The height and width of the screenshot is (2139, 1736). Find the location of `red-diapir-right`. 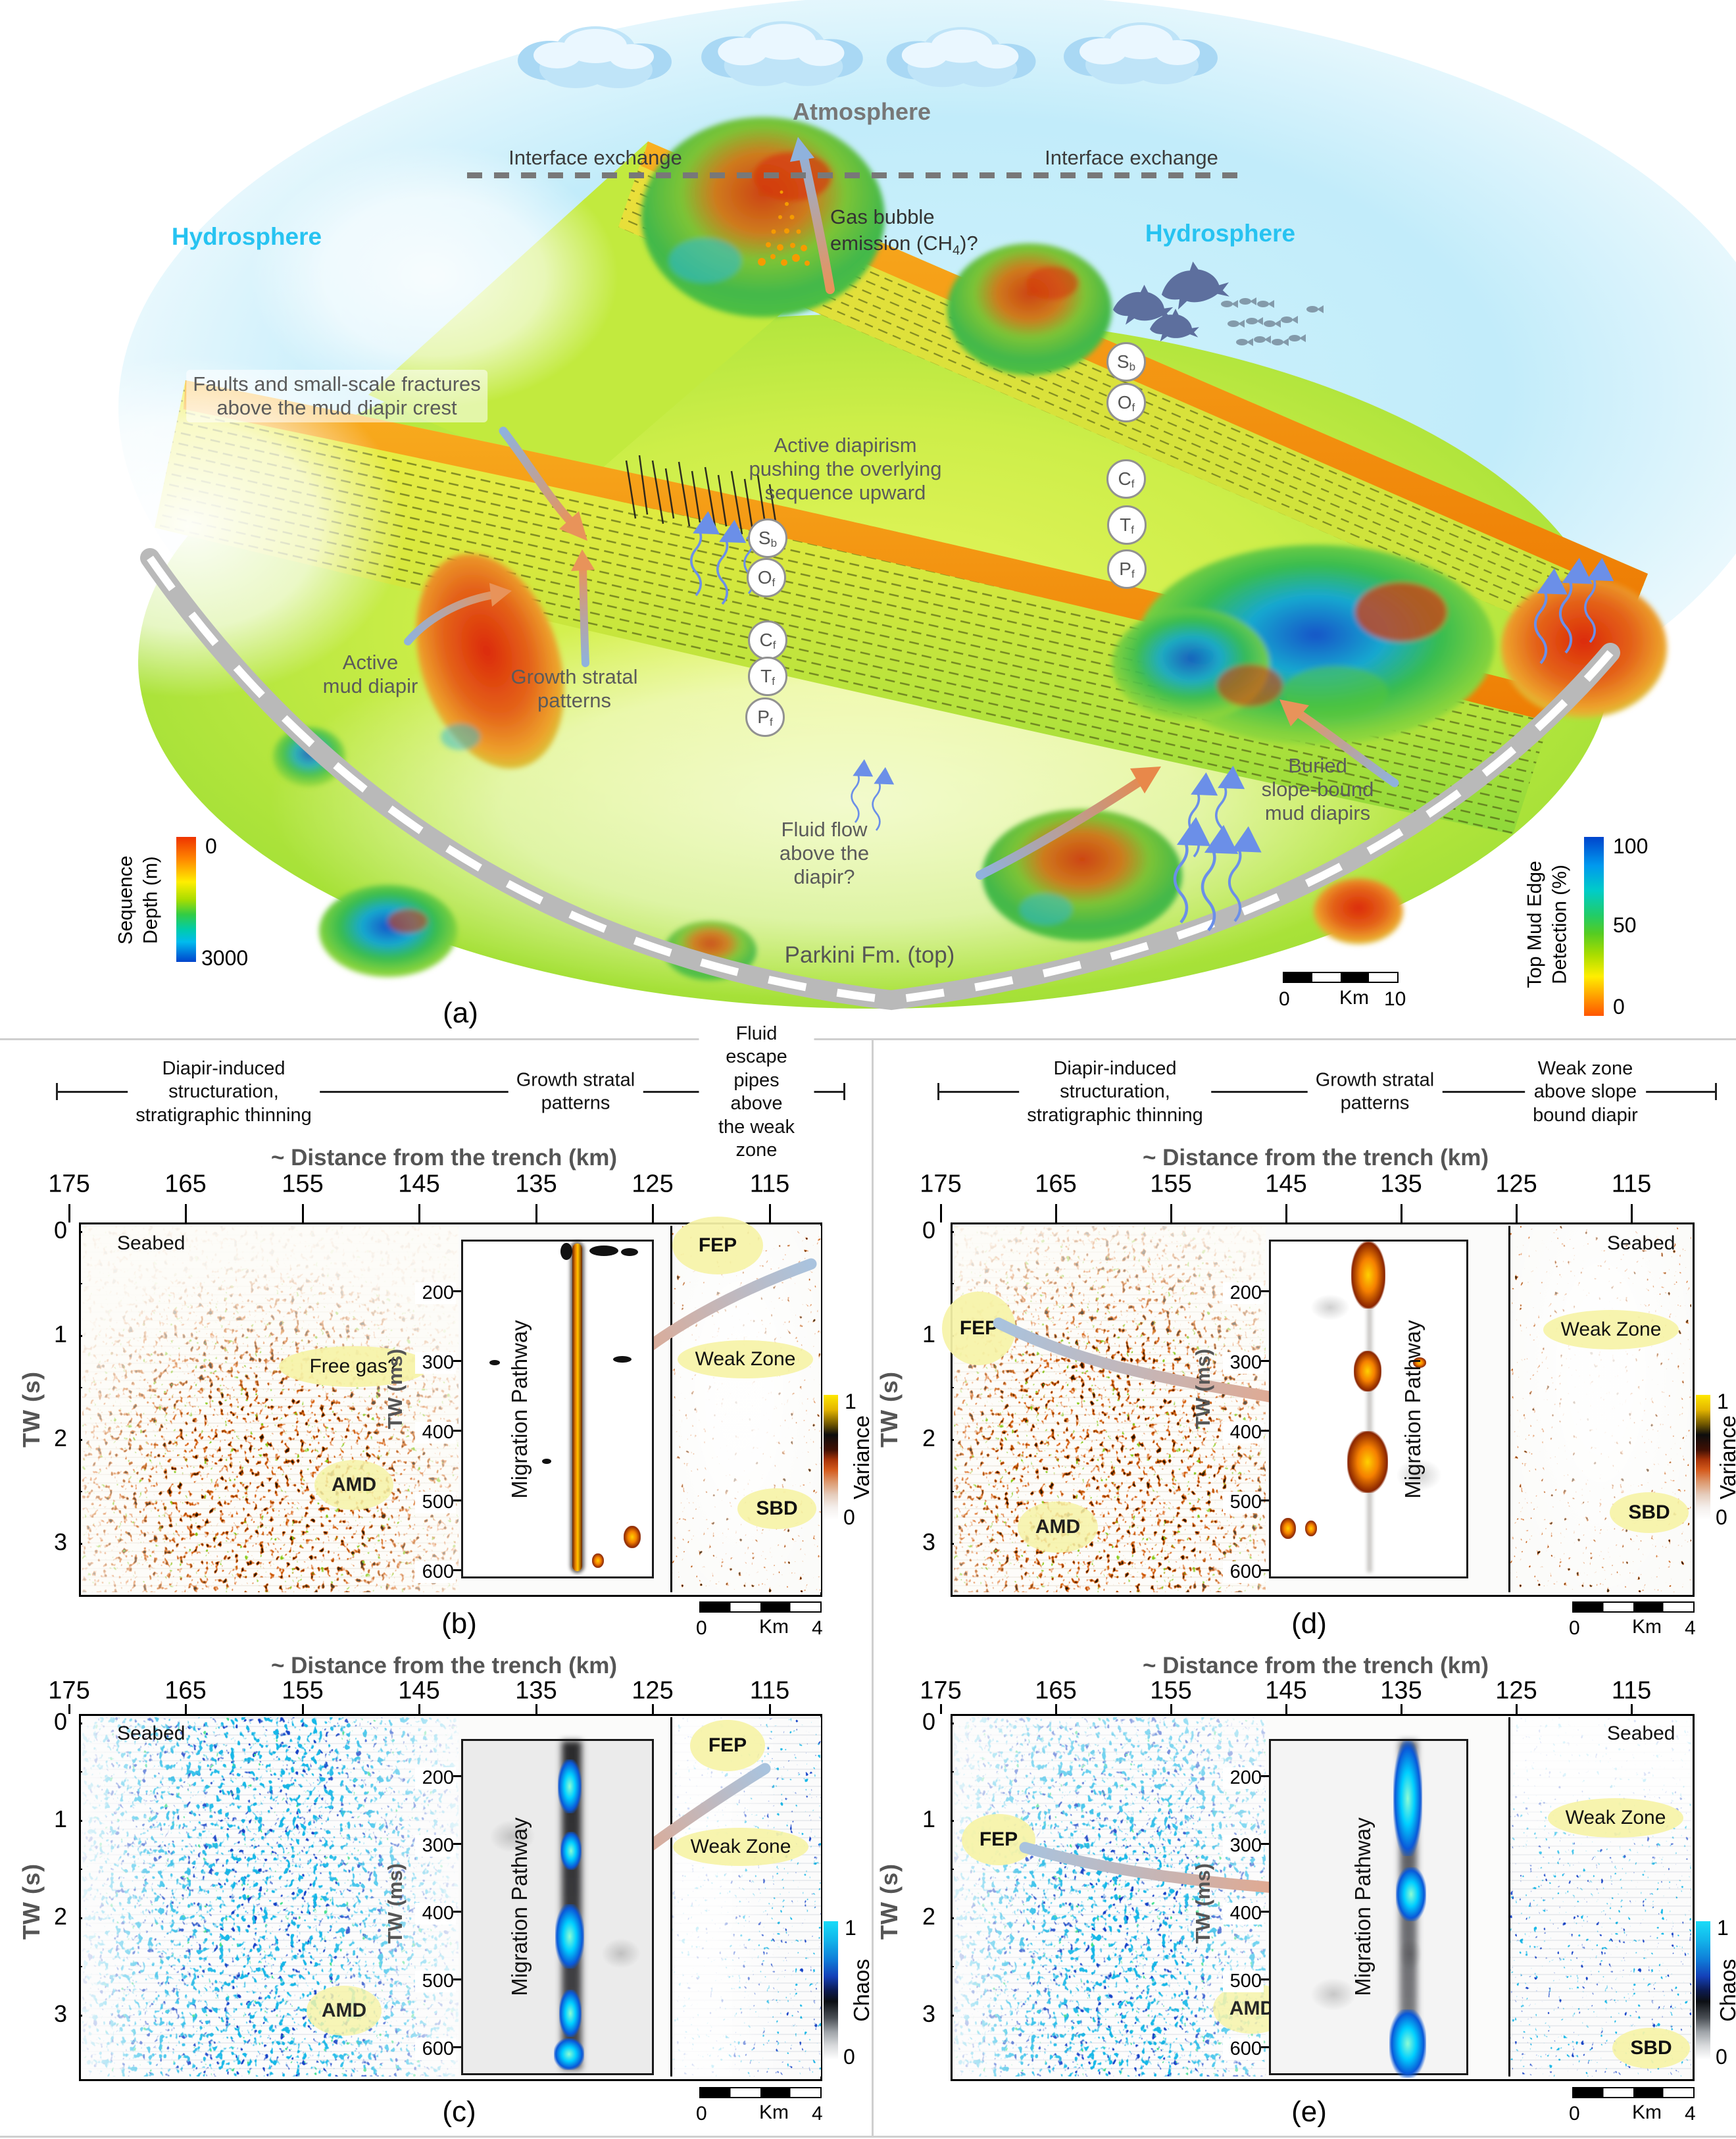

red-diapir-right is located at coordinates (1584, 648).